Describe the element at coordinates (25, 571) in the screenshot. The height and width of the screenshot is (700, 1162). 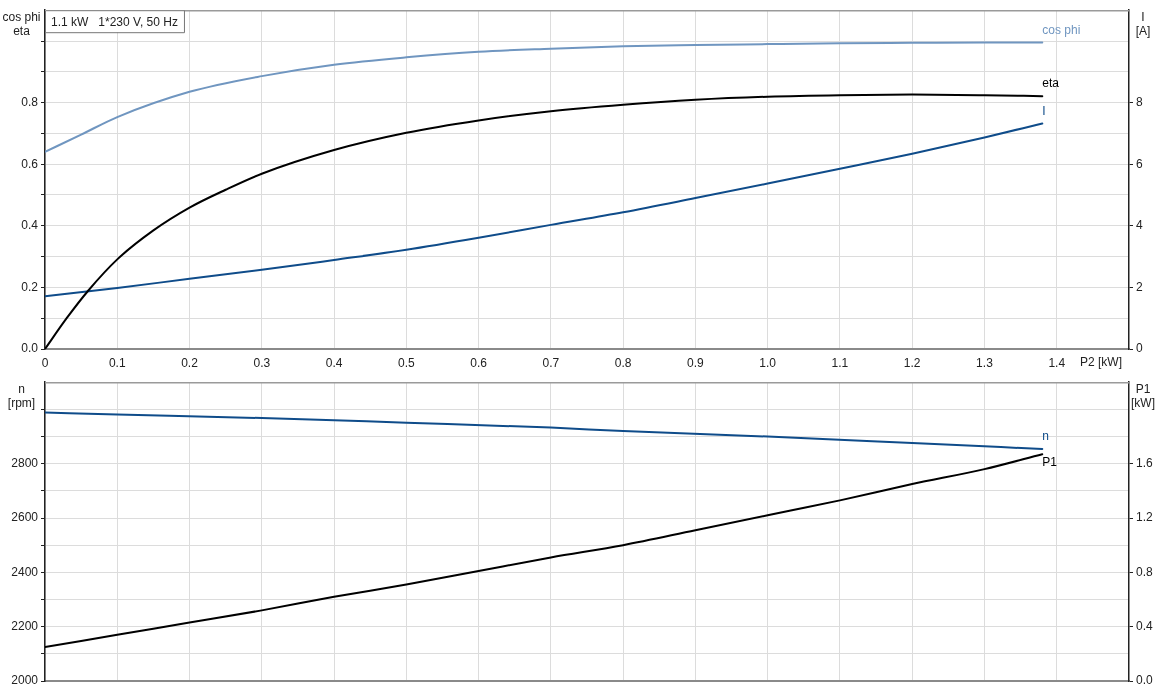
I see `y-tick-label: 2400` at that location.